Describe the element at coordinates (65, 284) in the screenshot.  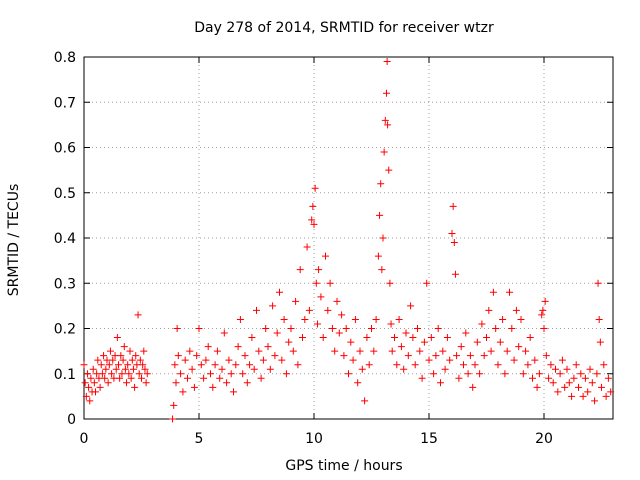
I see `y-tick-label: 0.3` at that location.